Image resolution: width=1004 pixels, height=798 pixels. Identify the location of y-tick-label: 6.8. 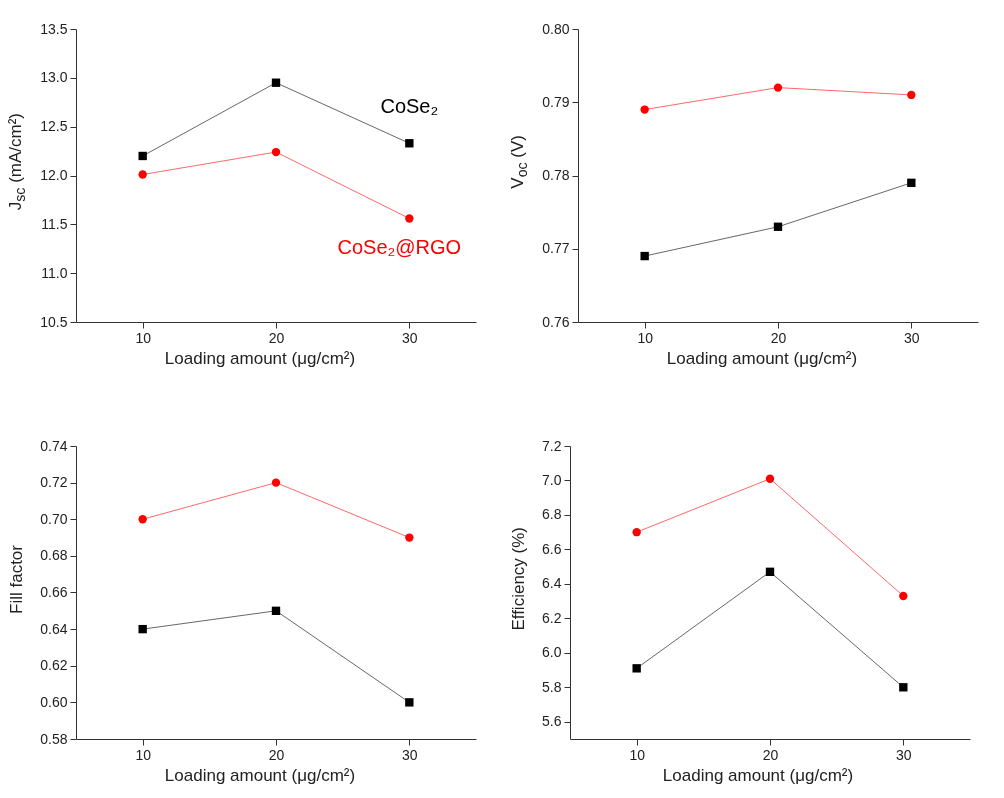
(552, 514).